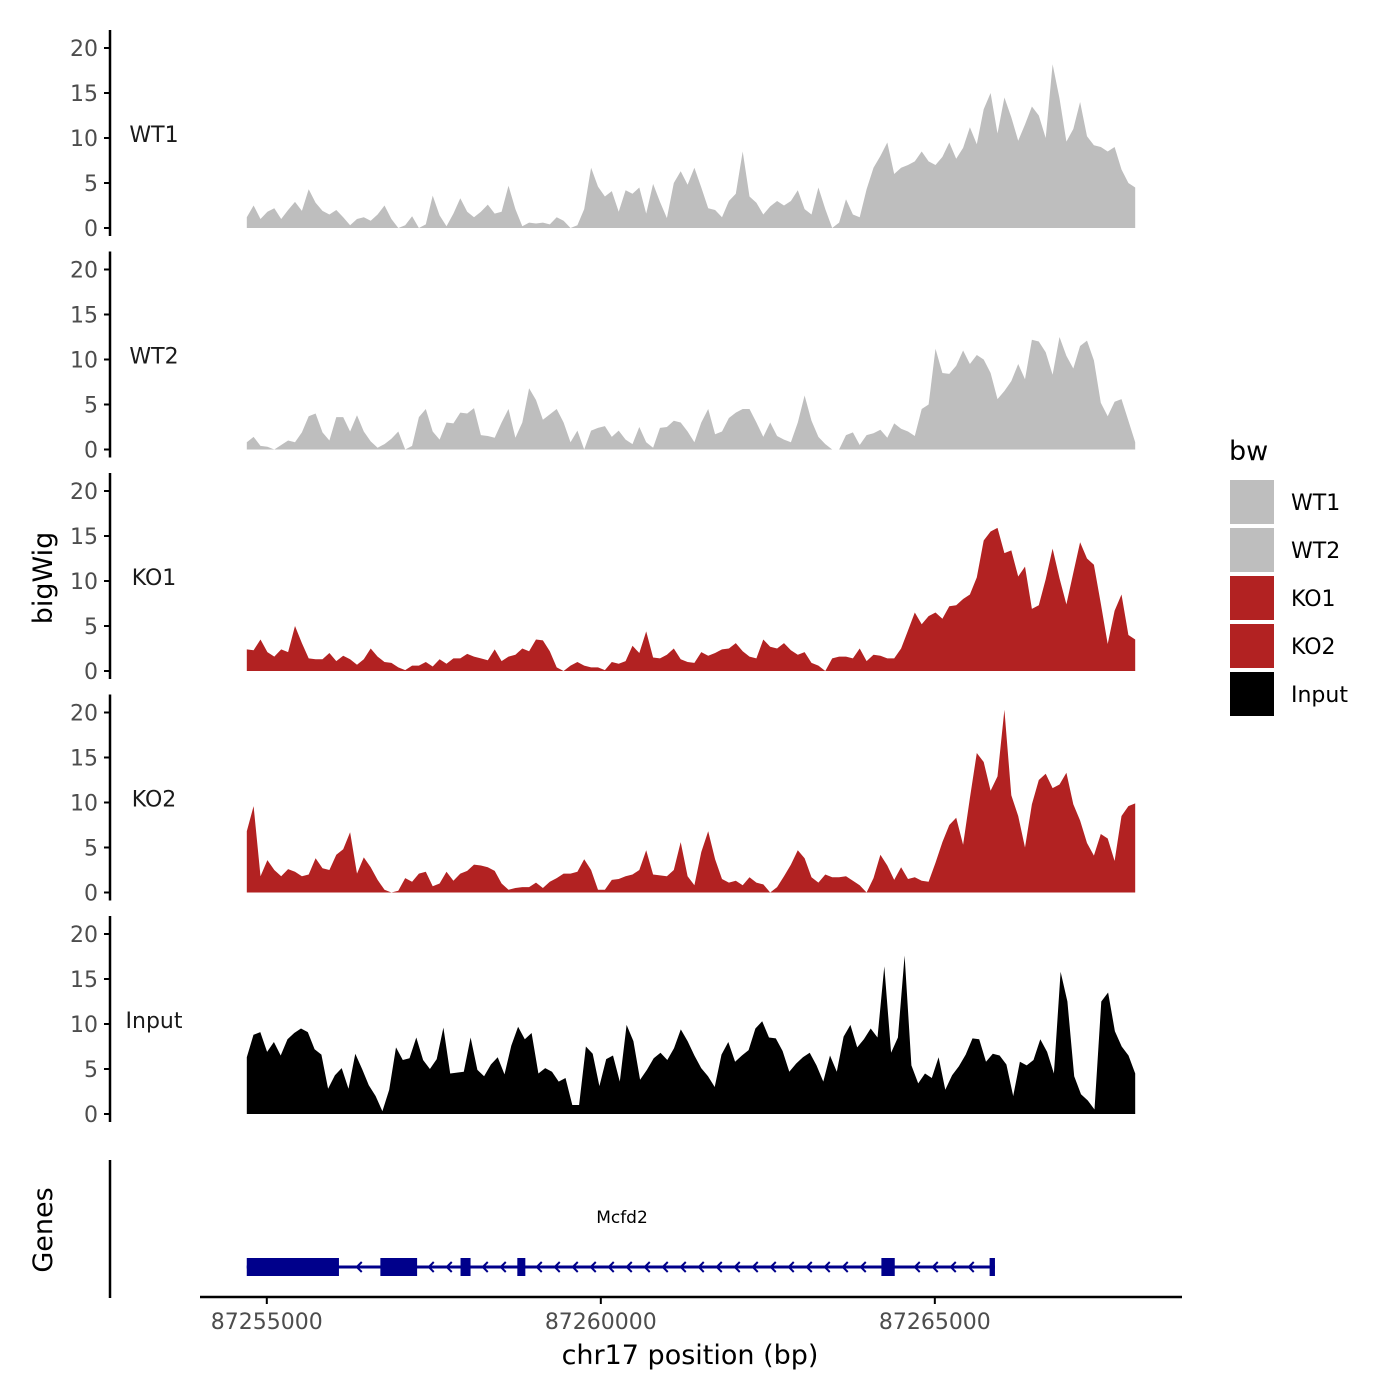 This screenshot has height=1400, width=1400. I want to click on legend-swatch-input, so click(1252, 694).